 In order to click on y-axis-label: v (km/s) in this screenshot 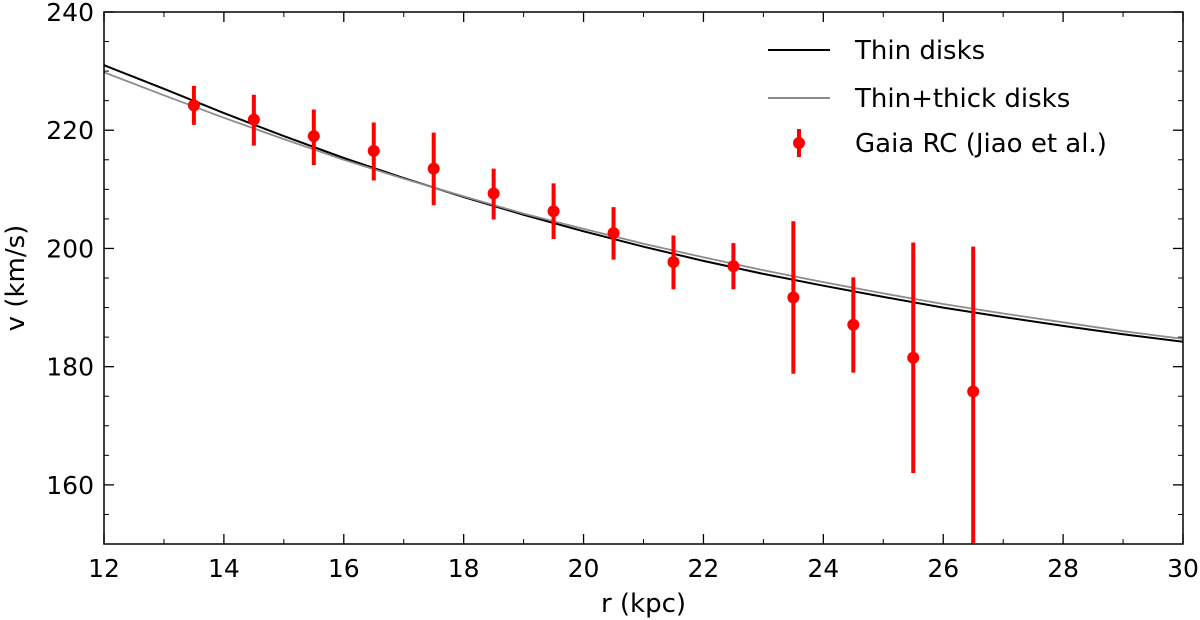, I will do `click(16, 278)`.